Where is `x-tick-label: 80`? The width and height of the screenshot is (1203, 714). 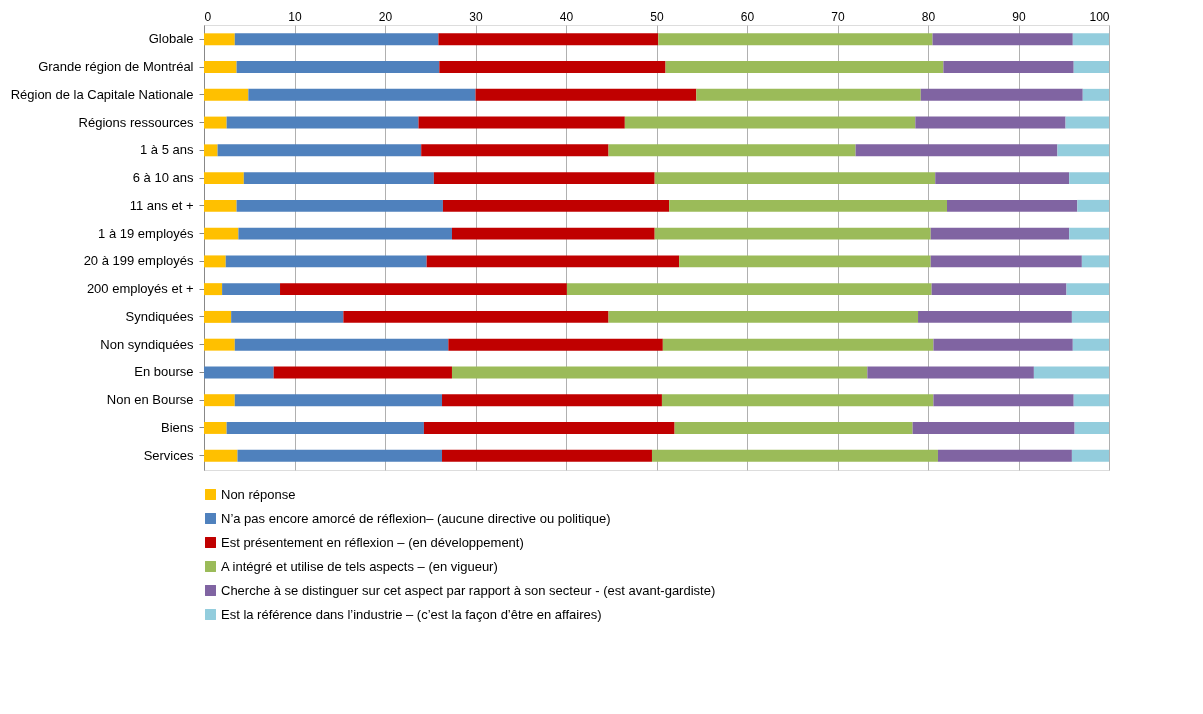
x-tick-label: 80 is located at coordinates (928, 16).